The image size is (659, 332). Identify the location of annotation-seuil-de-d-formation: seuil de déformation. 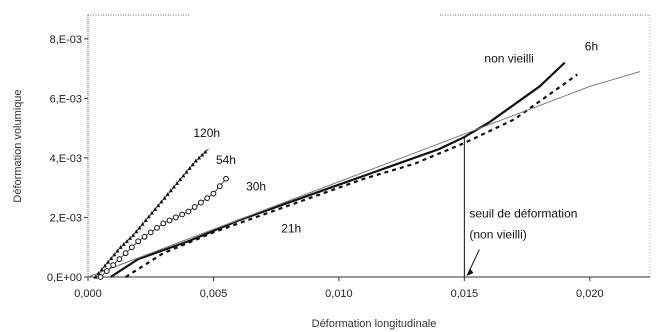
(523, 213).